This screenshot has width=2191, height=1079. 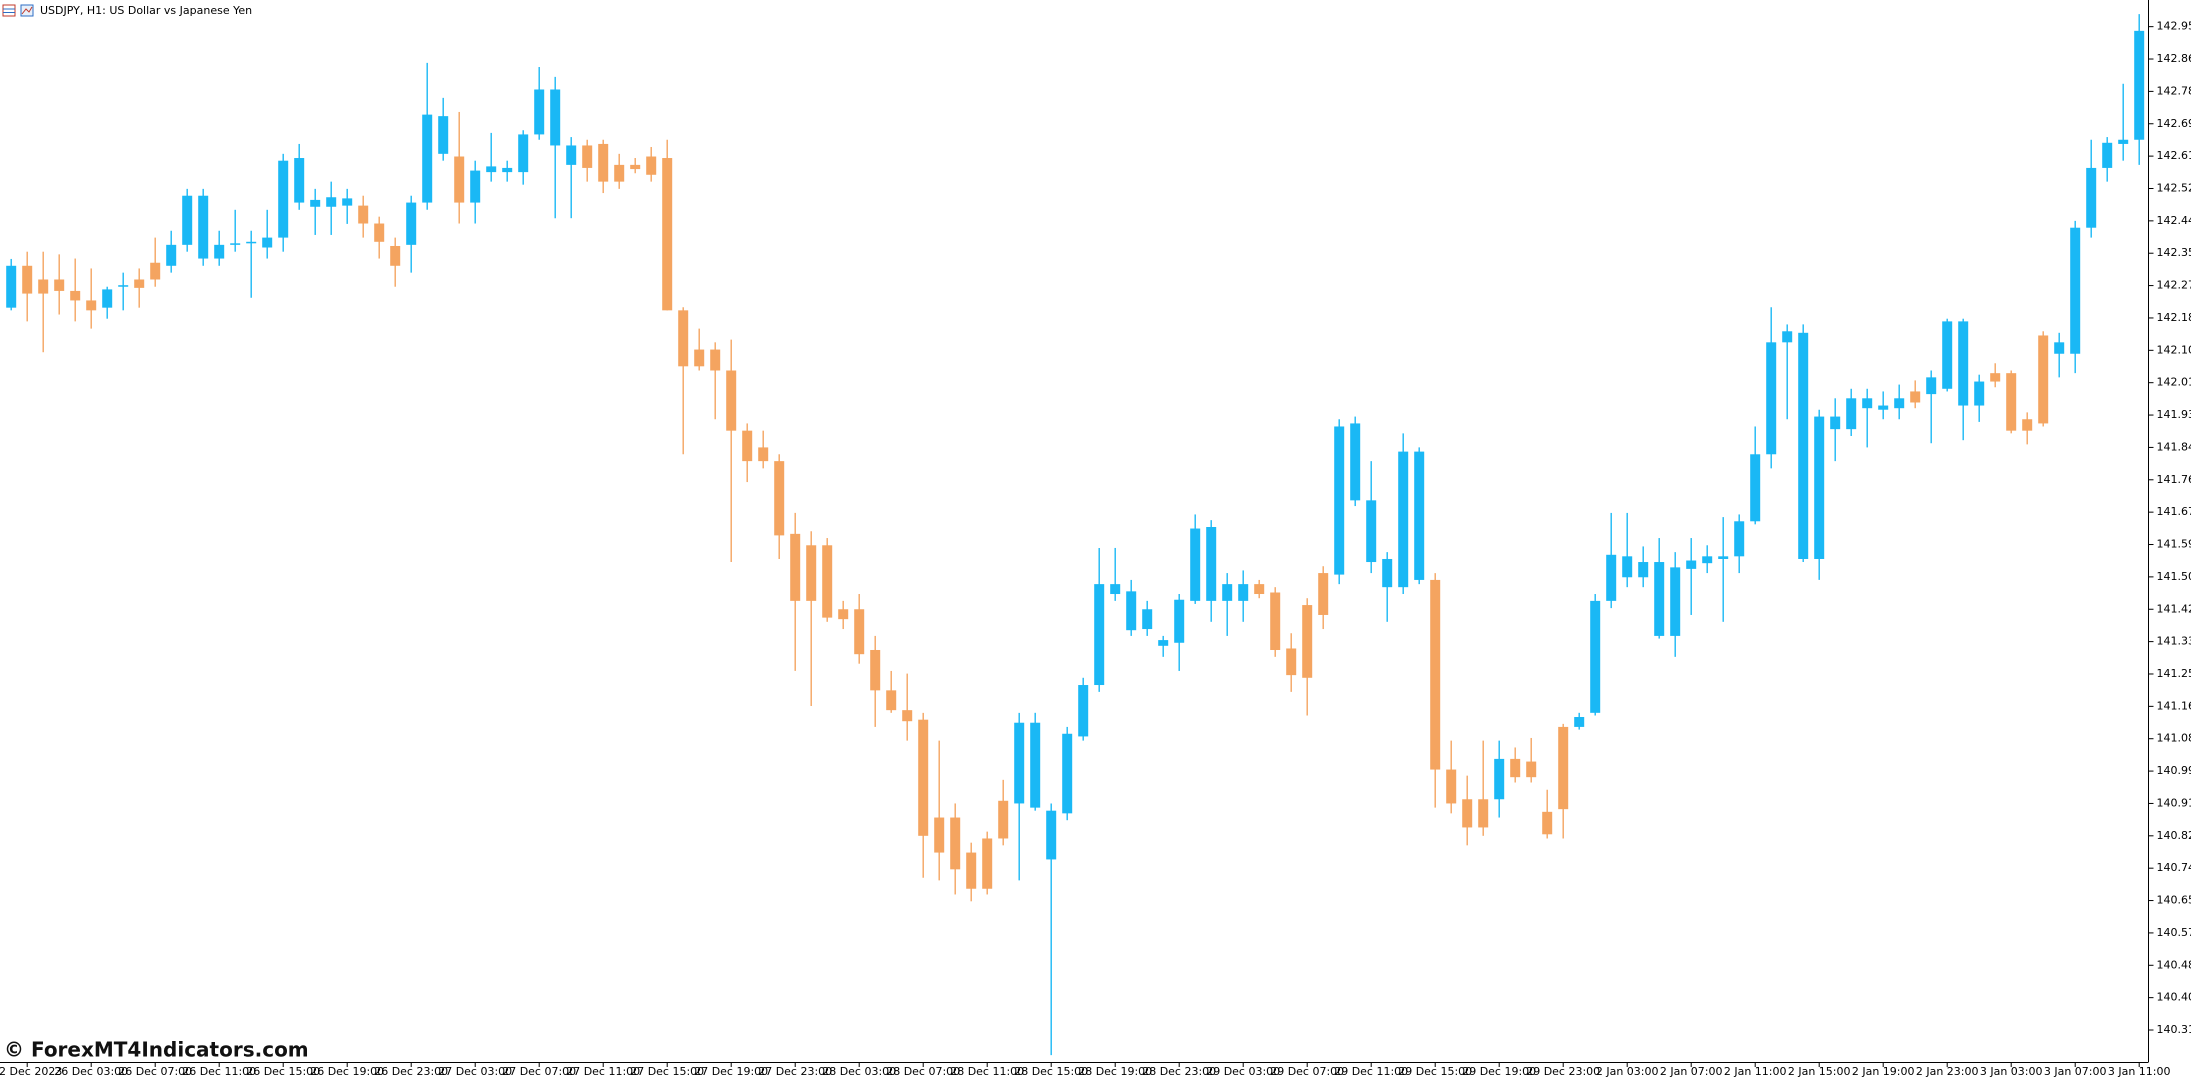 I want to click on y-tick-label: 142.780, so click(x=2174, y=90).